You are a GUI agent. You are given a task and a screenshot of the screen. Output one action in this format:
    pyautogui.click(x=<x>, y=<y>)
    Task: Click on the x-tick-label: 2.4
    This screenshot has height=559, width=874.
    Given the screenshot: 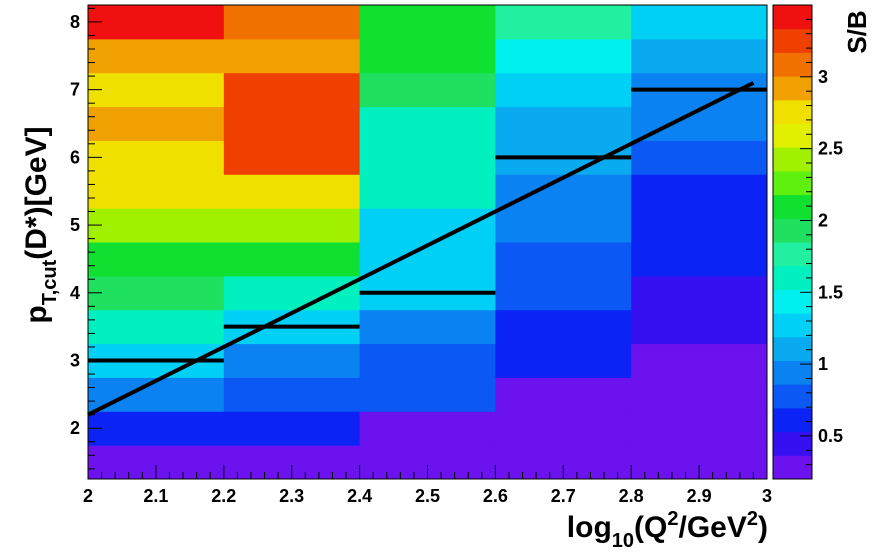 What is the action you would take?
    pyautogui.click(x=359, y=496)
    